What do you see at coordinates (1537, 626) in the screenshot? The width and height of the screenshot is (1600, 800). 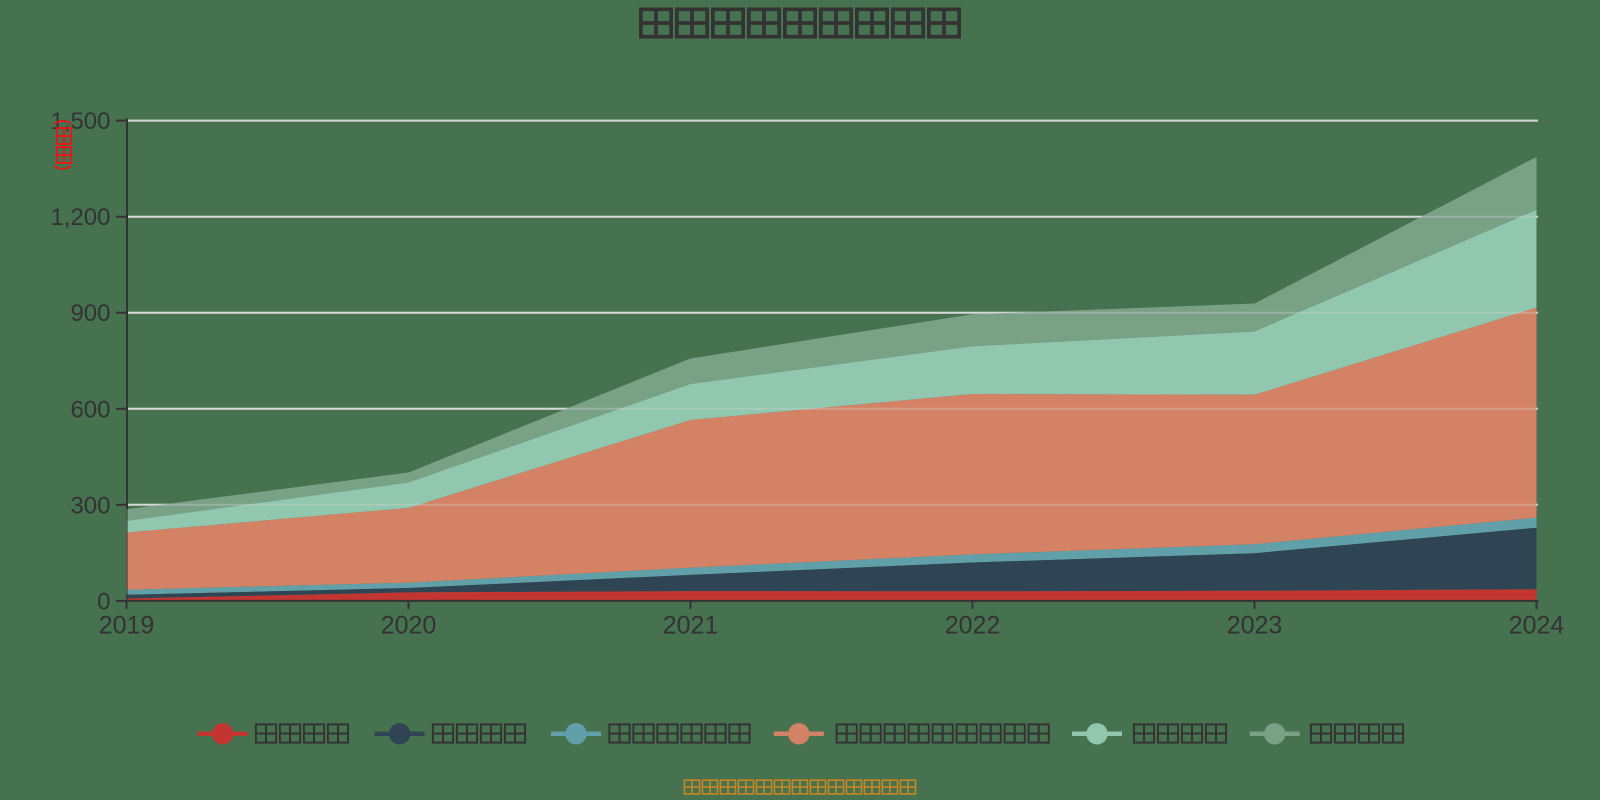 I see `svg-text: 2024` at bounding box center [1537, 626].